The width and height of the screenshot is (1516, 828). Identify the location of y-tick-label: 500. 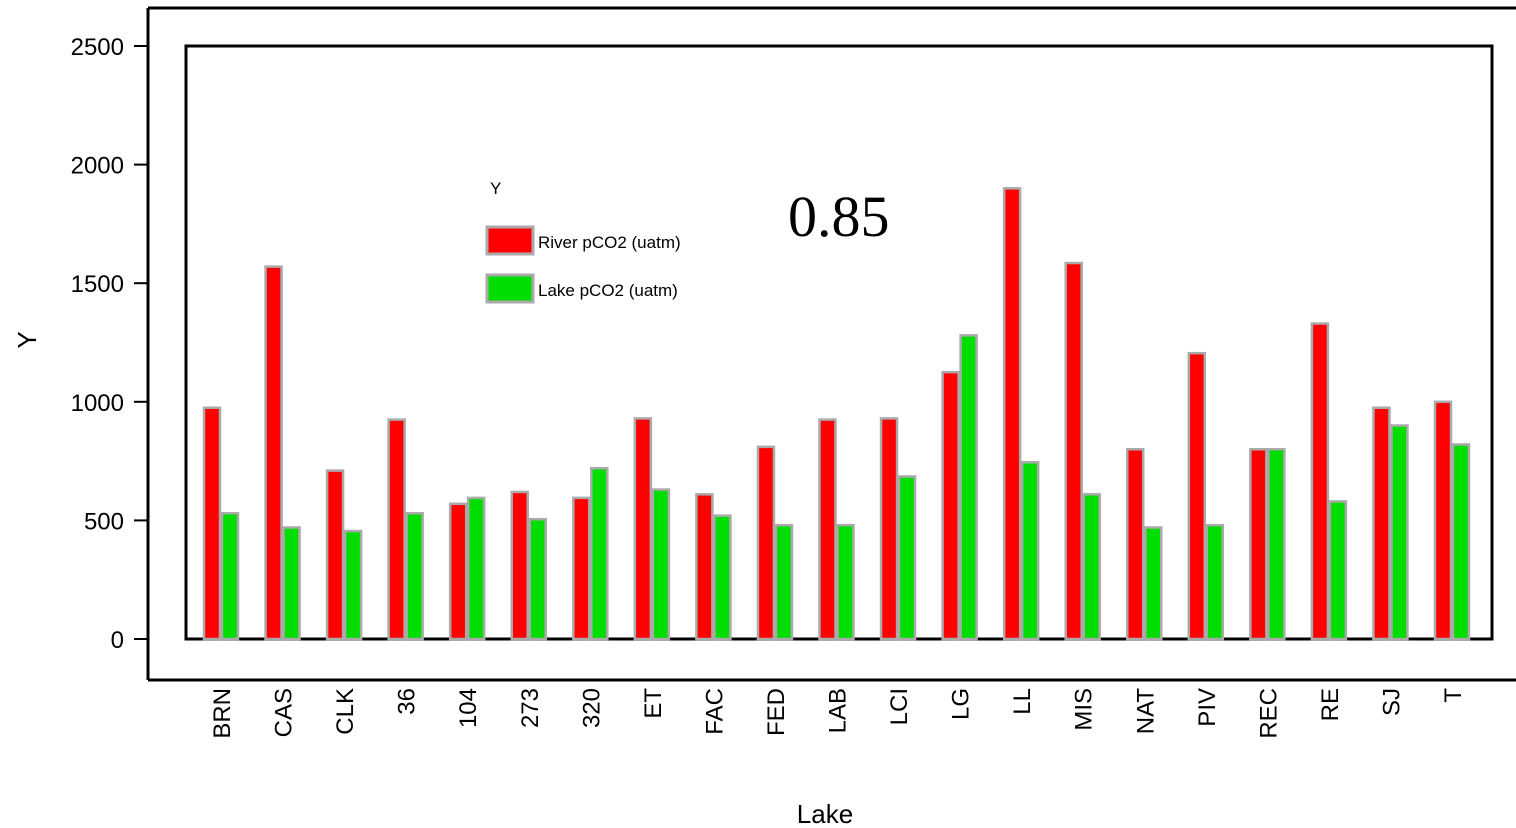
(104, 521).